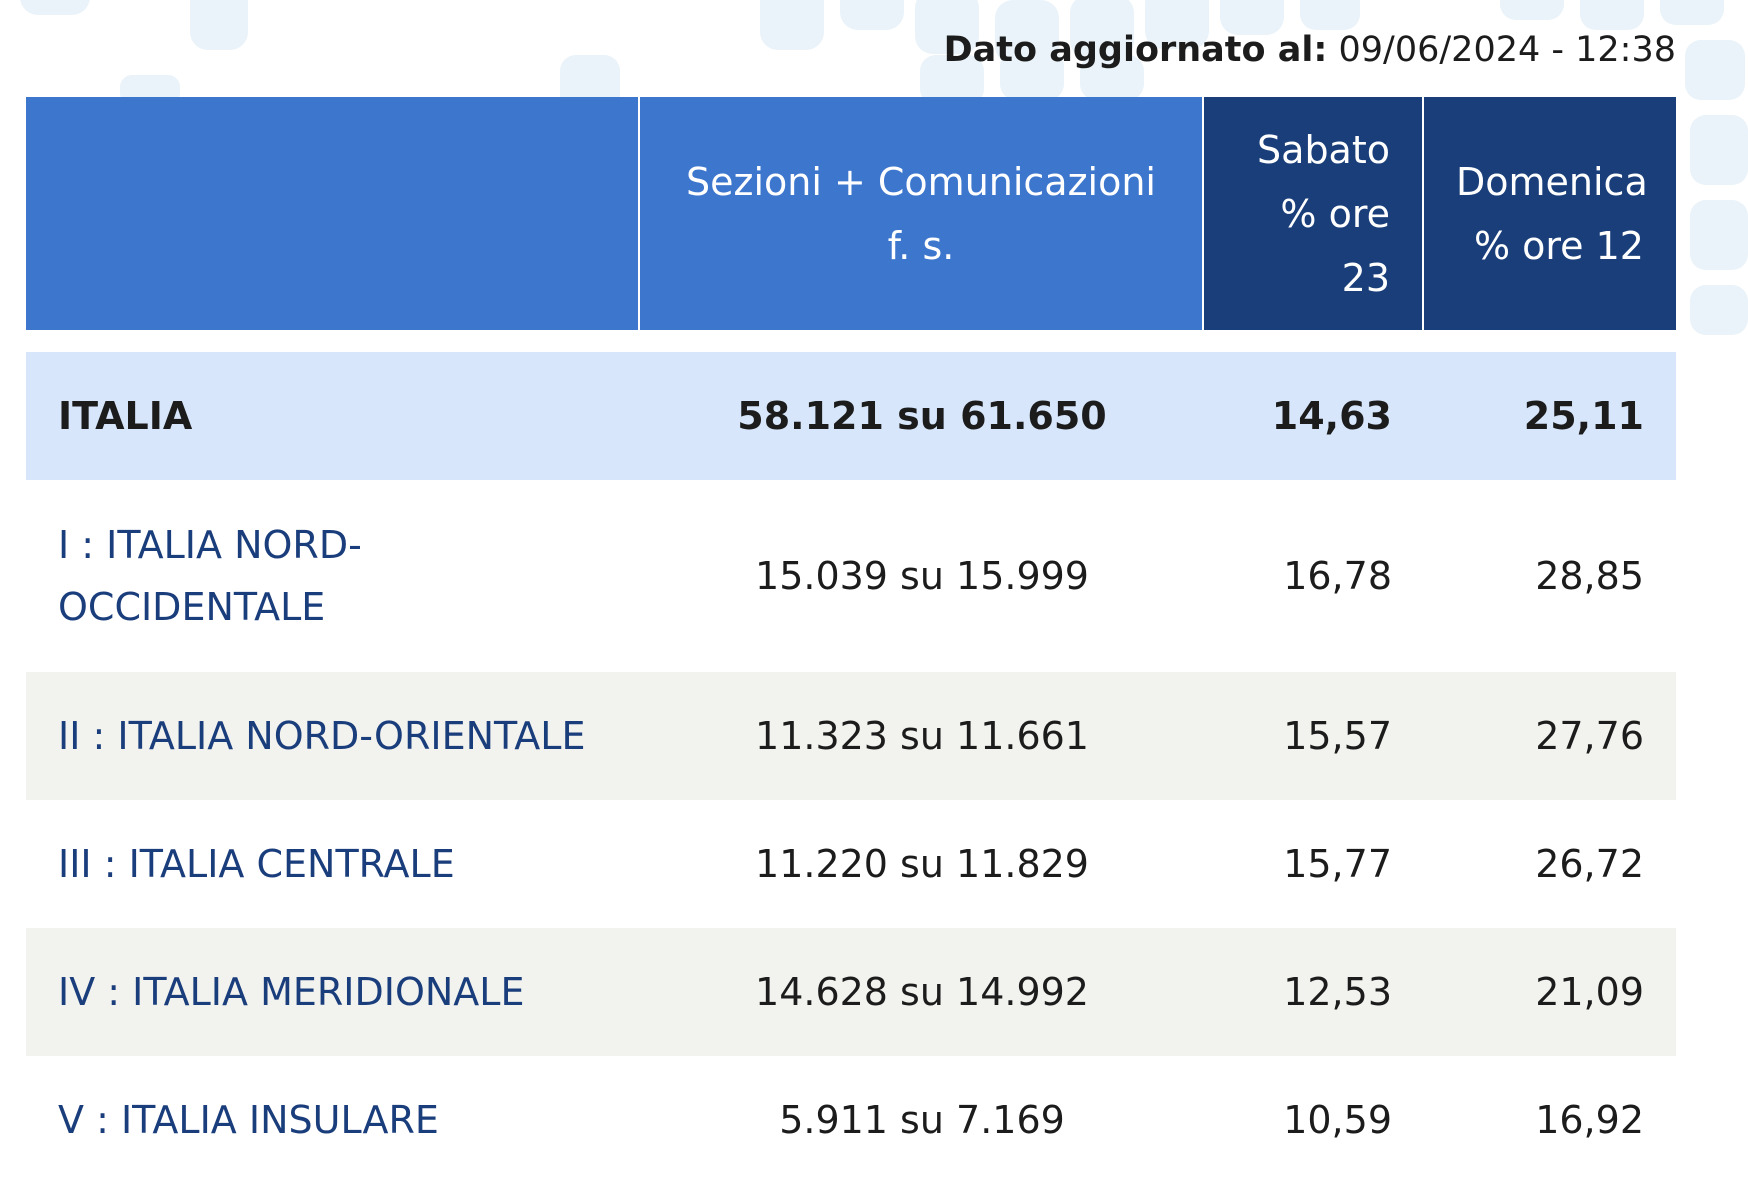 The width and height of the screenshot is (1748, 1194). I want to click on header-sabato-line2: % ore, so click(1335, 213).